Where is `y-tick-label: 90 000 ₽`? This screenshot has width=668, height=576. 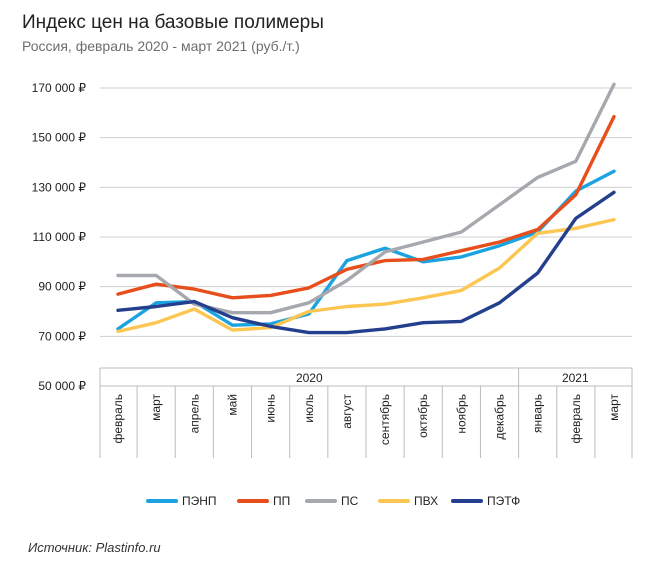
y-tick-label: 90 000 ₽ is located at coordinates (62, 287).